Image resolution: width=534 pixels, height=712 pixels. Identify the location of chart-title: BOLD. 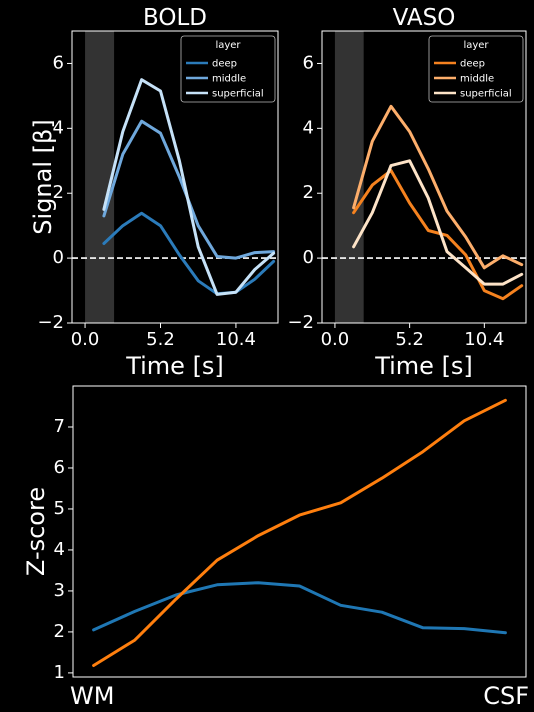
(175, 18).